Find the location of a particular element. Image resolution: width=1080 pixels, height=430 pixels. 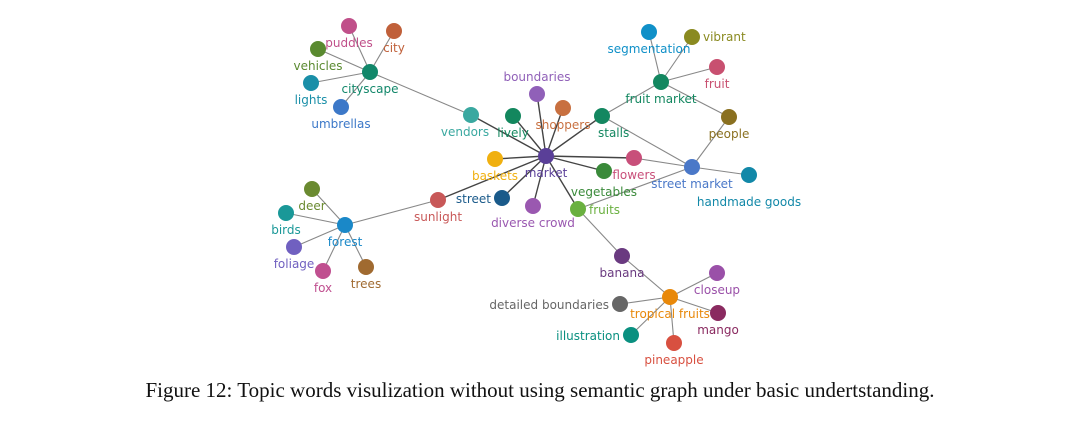

node-boundaries is located at coordinates (537, 94).